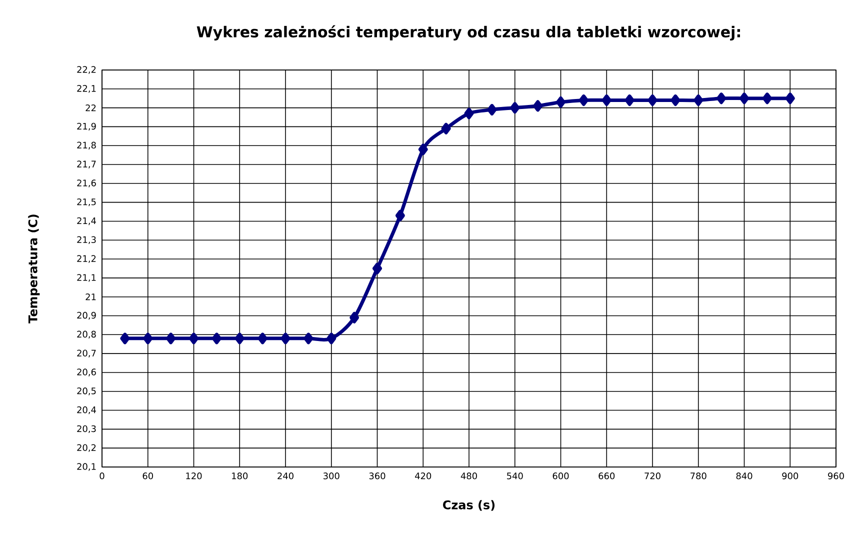 The image size is (866, 548). I want to click on x-tick-label: 840, so click(744, 476).